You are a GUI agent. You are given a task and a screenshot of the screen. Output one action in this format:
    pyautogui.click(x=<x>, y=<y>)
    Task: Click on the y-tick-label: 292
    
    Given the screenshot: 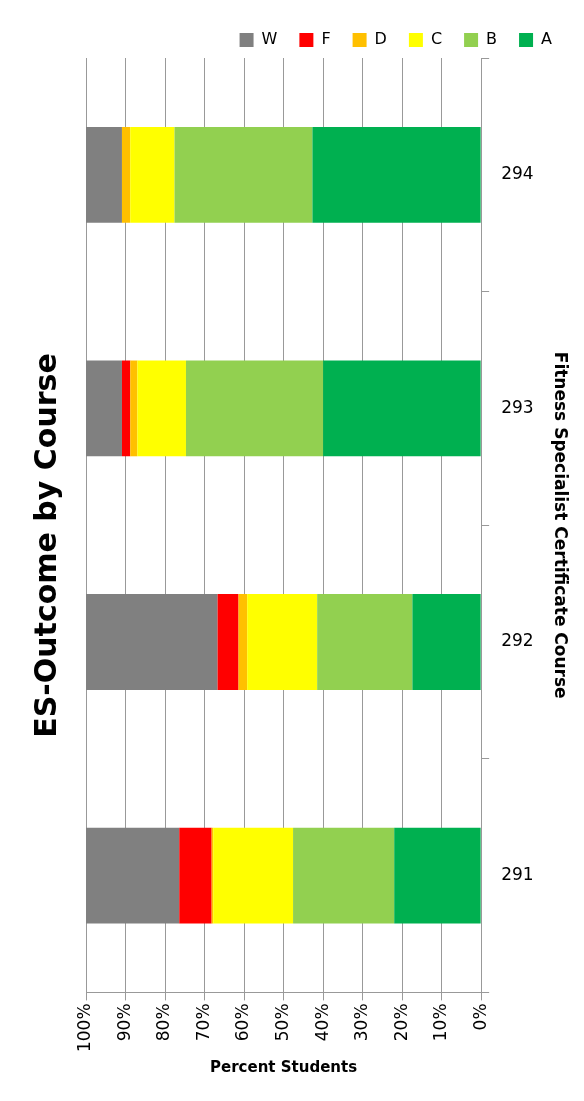 What is the action you would take?
    pyautogui.click(x=517, y=640)
    